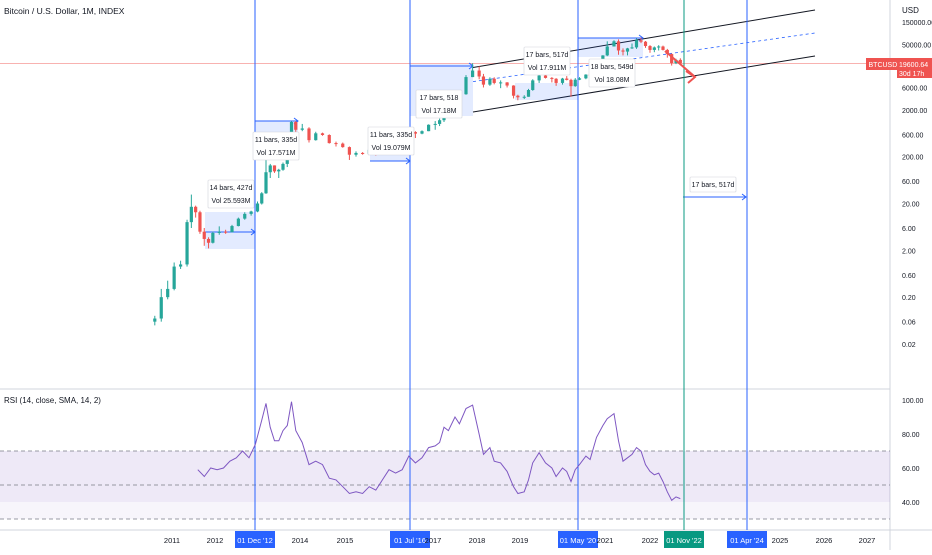  Describe the element at coordinates (345, 540) in the screenshot. I see `x-axis-tick-label: 2015` at that location.